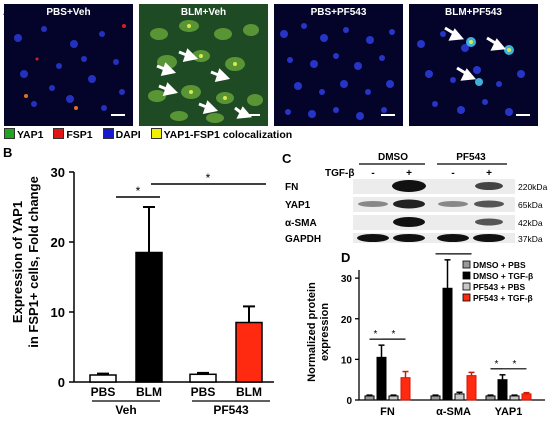 This screenshot has width=550, height=422. Describe the element at coordinates (338, 12) in the screenshot. I see `micrograph-title: PBS+PF543` at that location.